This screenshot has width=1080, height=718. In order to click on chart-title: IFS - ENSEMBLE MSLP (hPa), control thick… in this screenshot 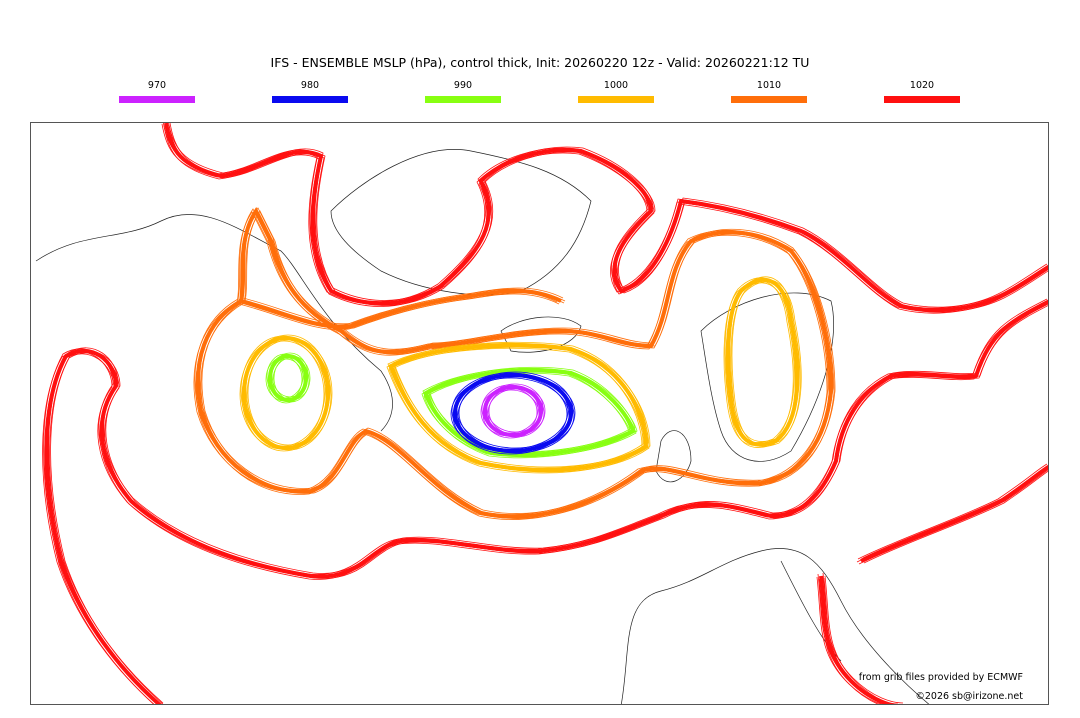, I will do `click(540, 62)`.